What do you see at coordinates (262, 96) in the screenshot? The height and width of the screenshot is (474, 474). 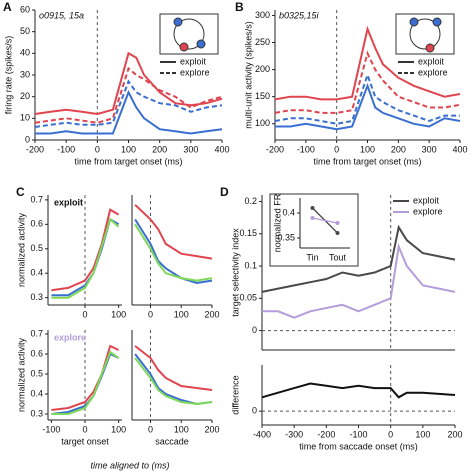 I see `y-tick-label: 150` at bounding box center [262, 96].